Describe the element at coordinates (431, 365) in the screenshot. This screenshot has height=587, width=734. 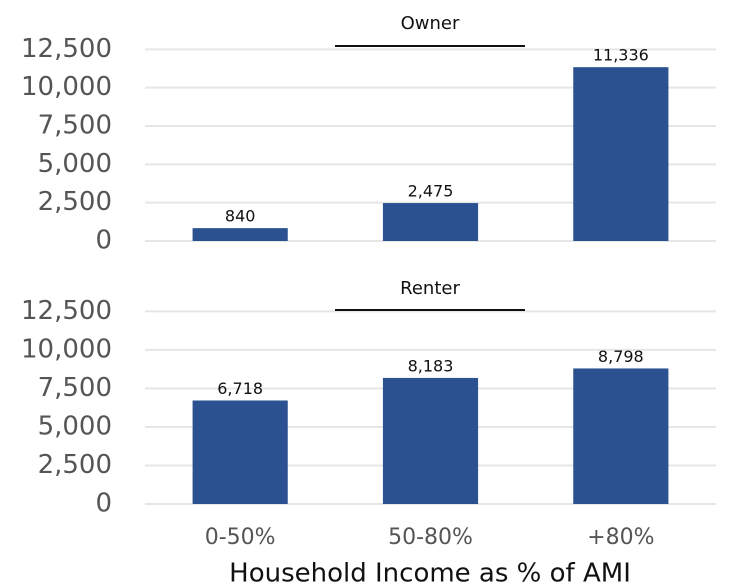
I see `value-label: 8,183` at that location.